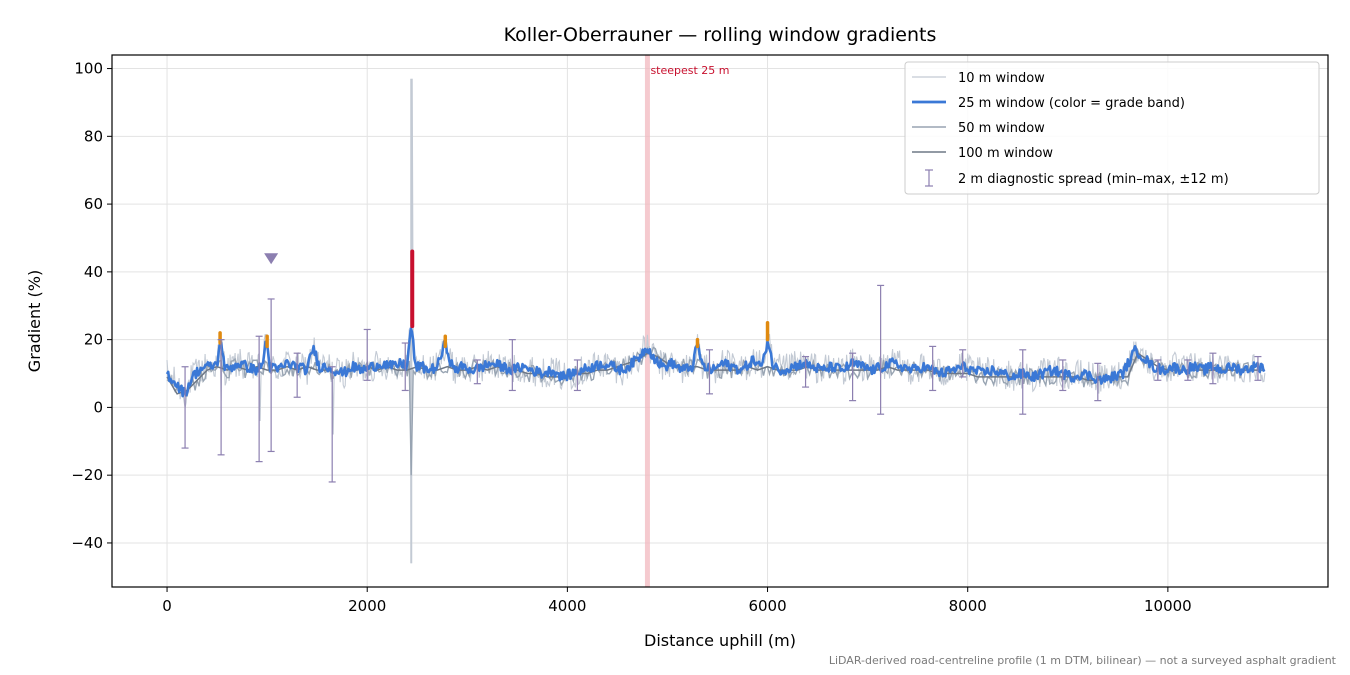  Describe the element at coordinates (98, 407) in the screenshot. I see `y-tick-label: 0` at that location.